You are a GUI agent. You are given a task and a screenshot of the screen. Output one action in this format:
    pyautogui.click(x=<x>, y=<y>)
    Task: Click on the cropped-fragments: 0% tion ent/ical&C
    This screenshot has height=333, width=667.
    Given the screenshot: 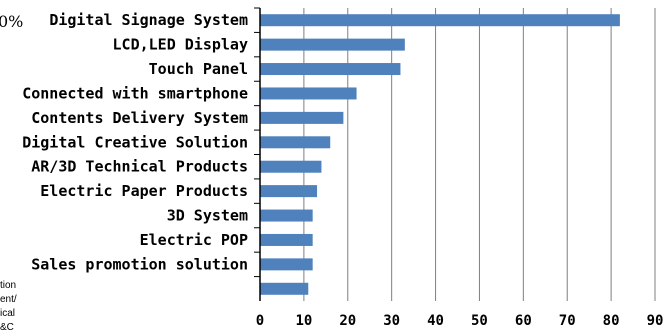 What is the action you would take?
    pyautogui.click(x=11, y=172)
    